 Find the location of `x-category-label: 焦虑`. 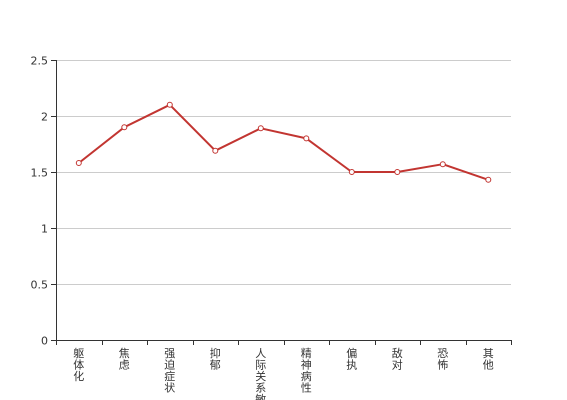

x-category-label: 焦虑 is located at coordinates (124, 359).